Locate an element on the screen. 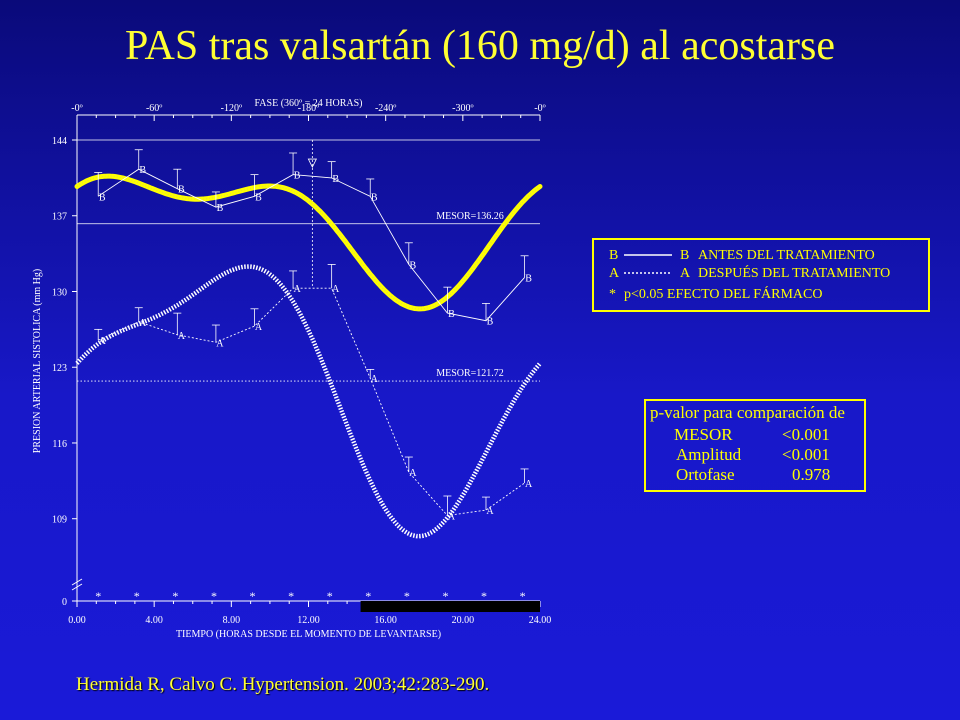  x-tick-label: 4.00 is located at coordinates (154, 620).